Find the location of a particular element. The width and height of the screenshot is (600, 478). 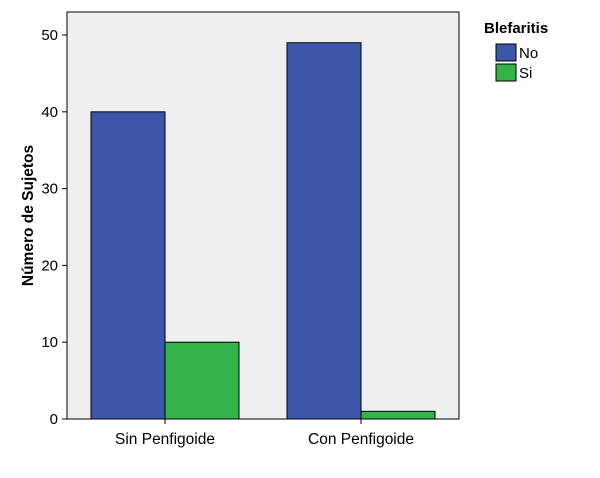

y-axis-title: Número de Sujetos is located at coordinates (28, 215).